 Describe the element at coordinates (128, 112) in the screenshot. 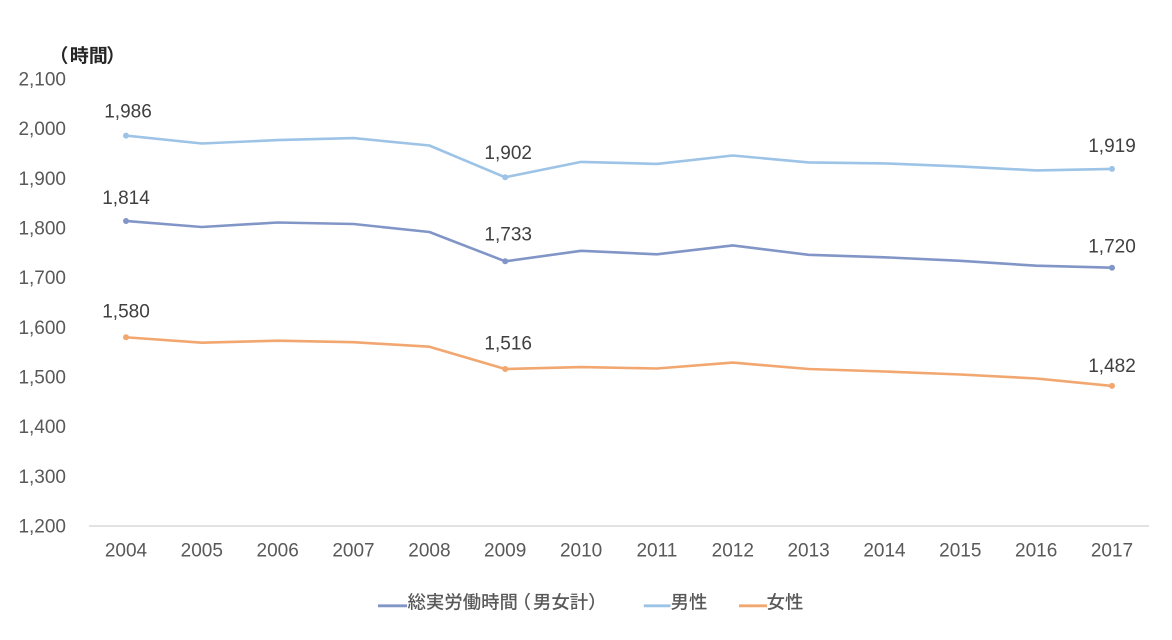

I see `svg-text: 1,986` at that location.